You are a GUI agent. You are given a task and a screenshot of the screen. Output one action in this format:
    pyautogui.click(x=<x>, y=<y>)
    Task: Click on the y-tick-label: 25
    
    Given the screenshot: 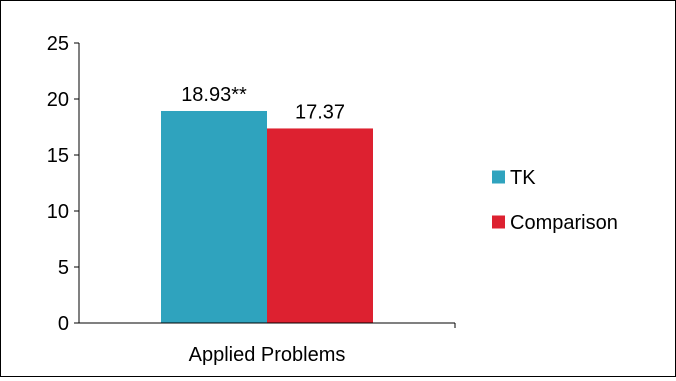 What is the action you would take?
    pyautogui.click(x=58, y=44)
    